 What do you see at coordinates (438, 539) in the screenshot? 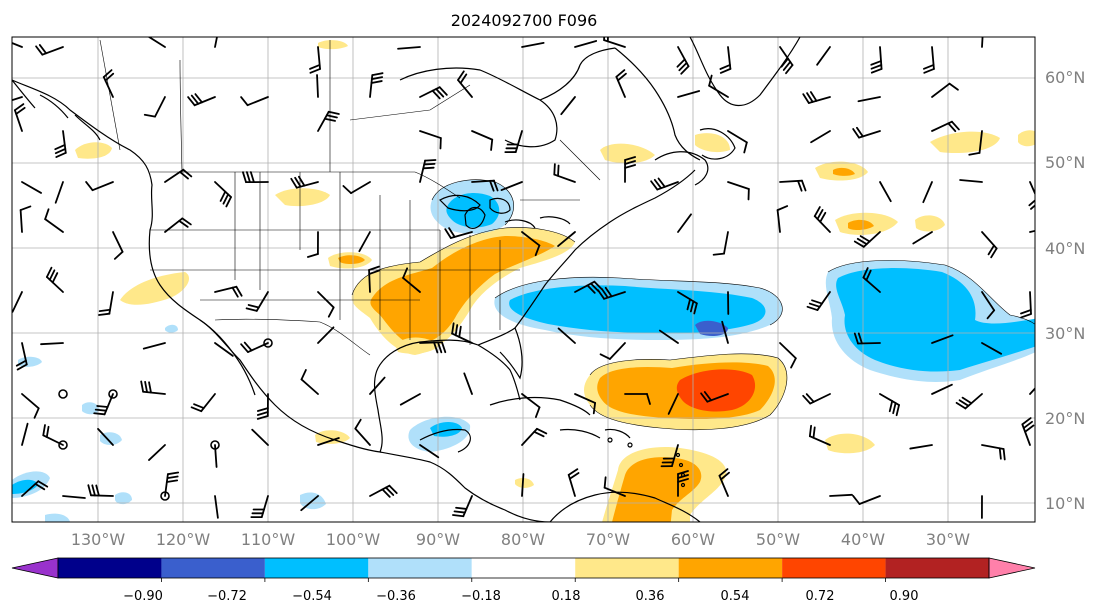
I see `lon-label: 90°W` at bounding box center [438, 539].